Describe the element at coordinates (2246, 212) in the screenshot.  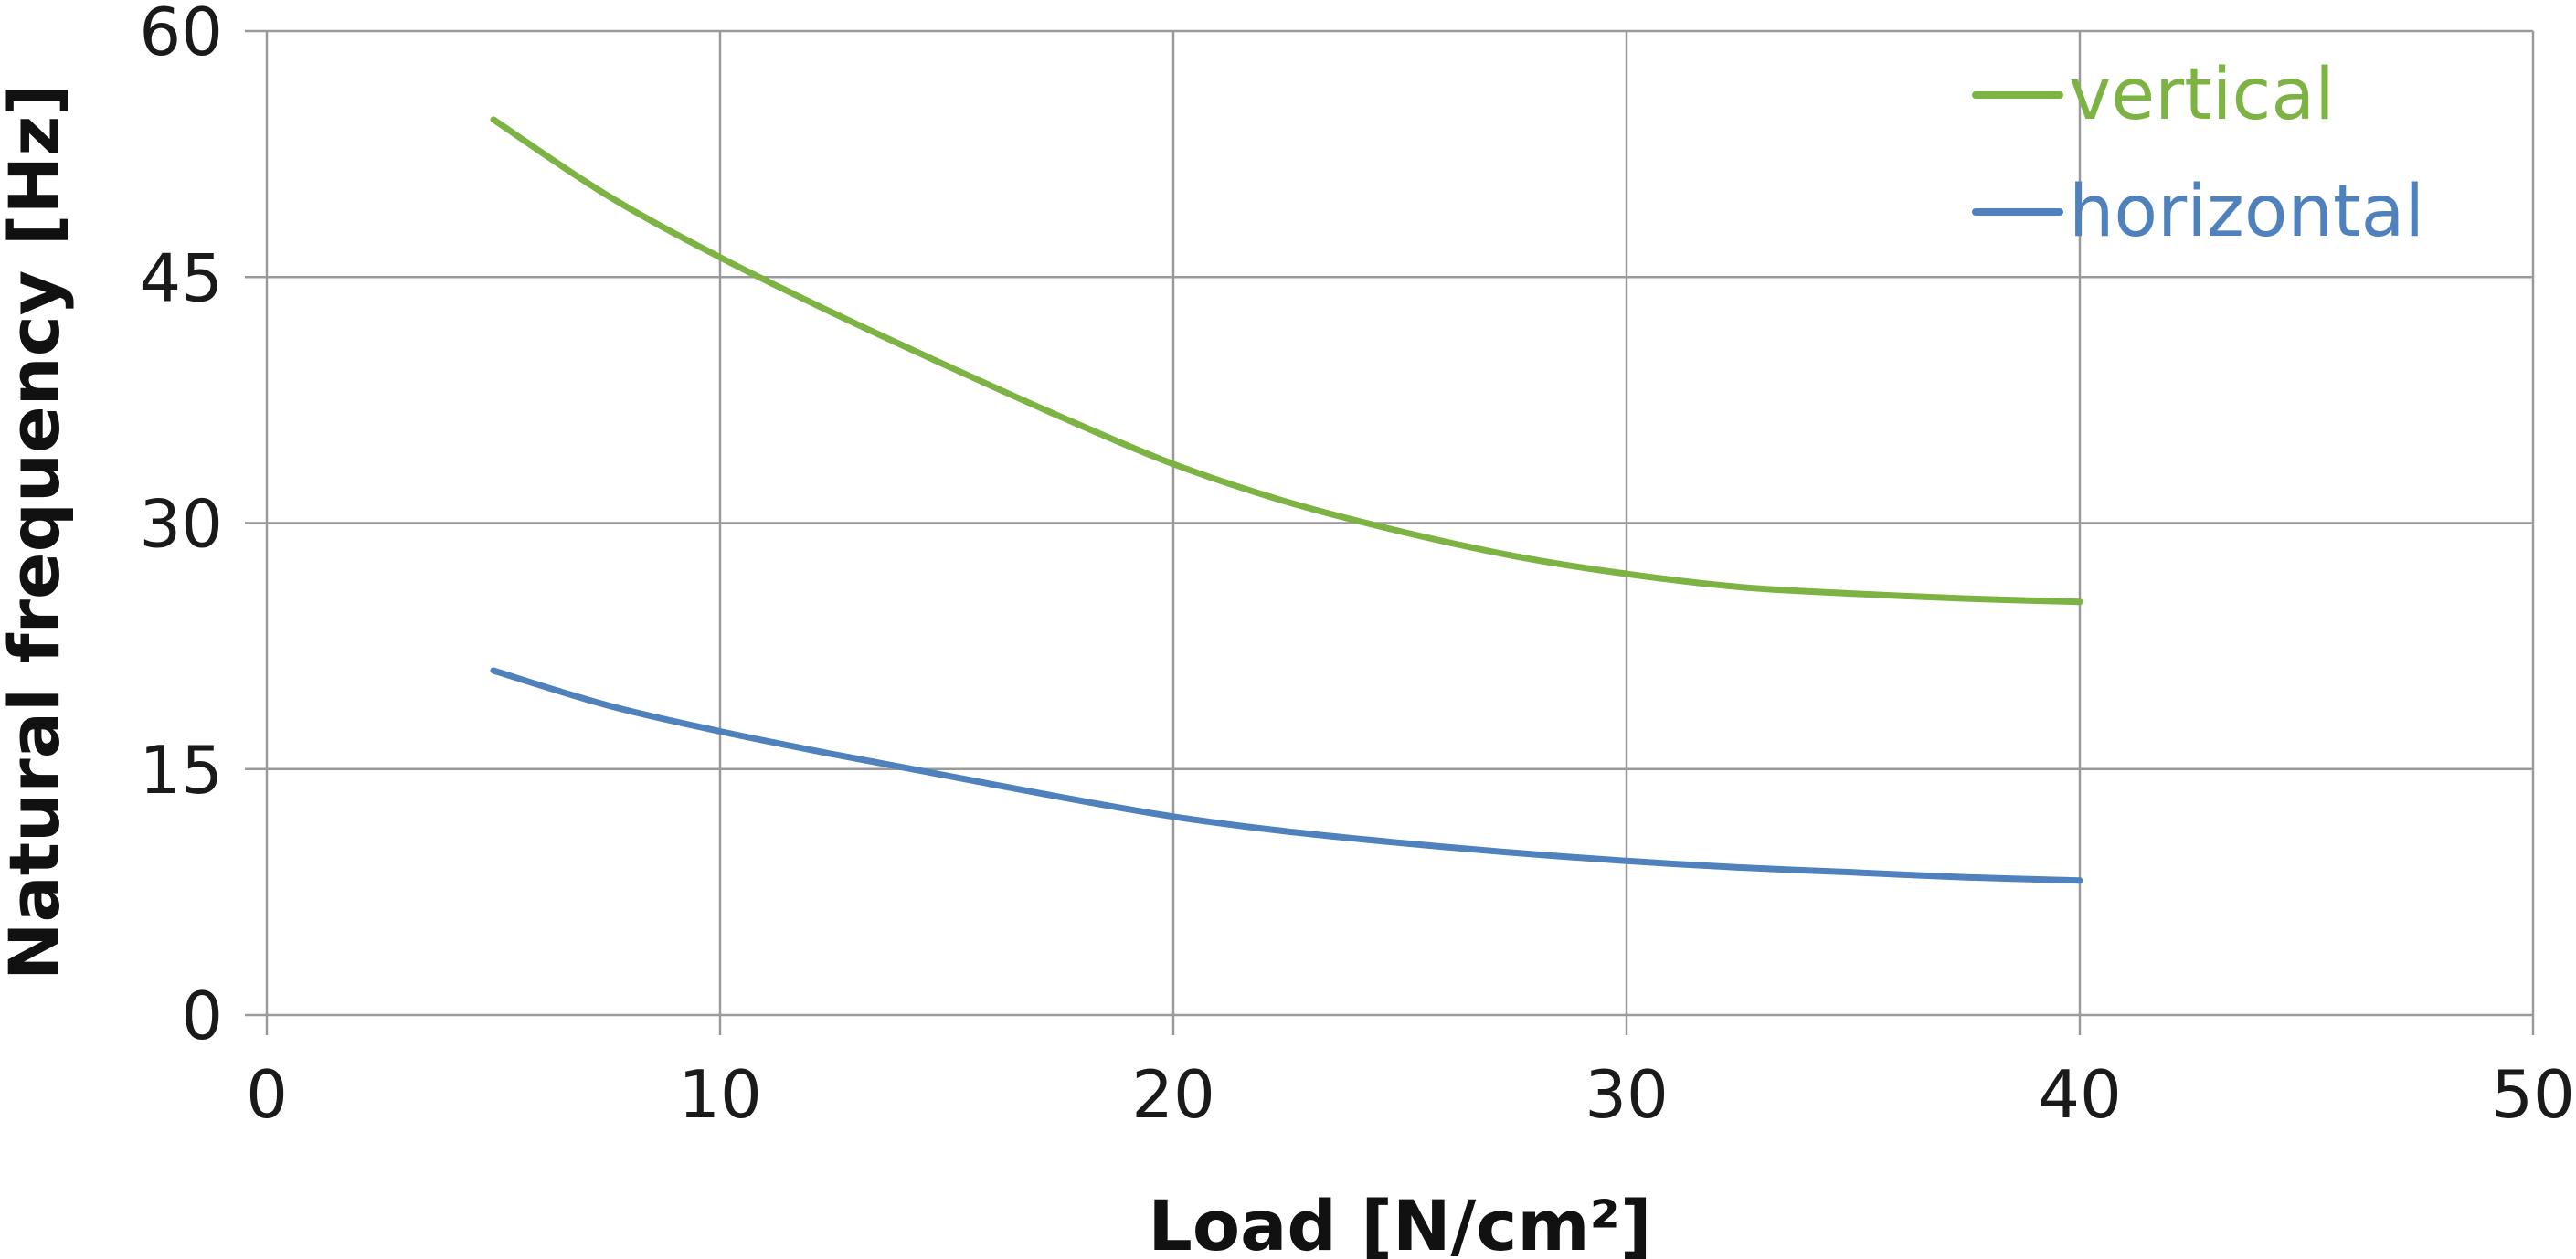
I see `legend-label-horizontal: horizontal` at that location.